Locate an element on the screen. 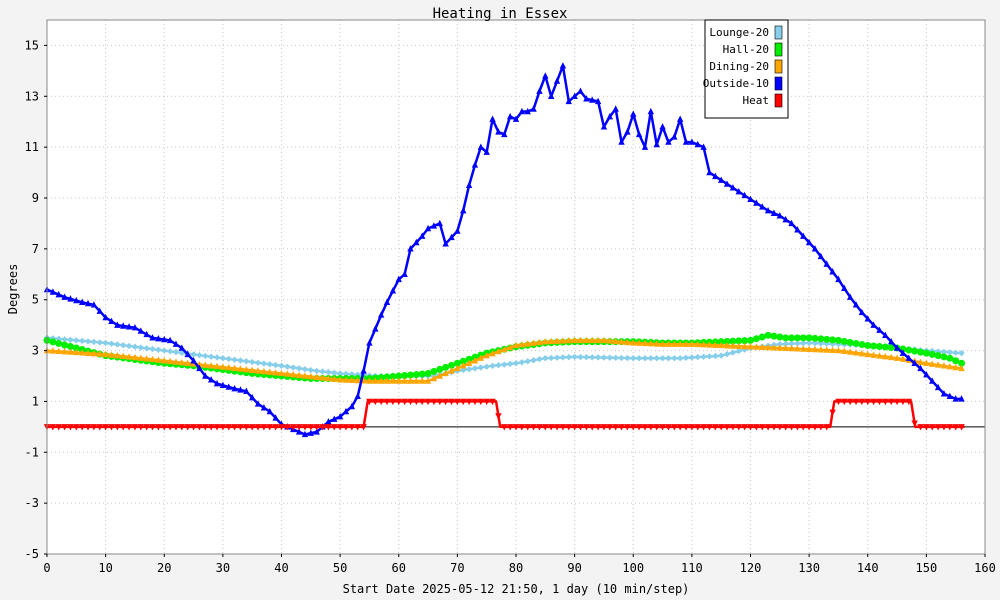  x-tick-label: 160 is located at coordinates (985, 568).